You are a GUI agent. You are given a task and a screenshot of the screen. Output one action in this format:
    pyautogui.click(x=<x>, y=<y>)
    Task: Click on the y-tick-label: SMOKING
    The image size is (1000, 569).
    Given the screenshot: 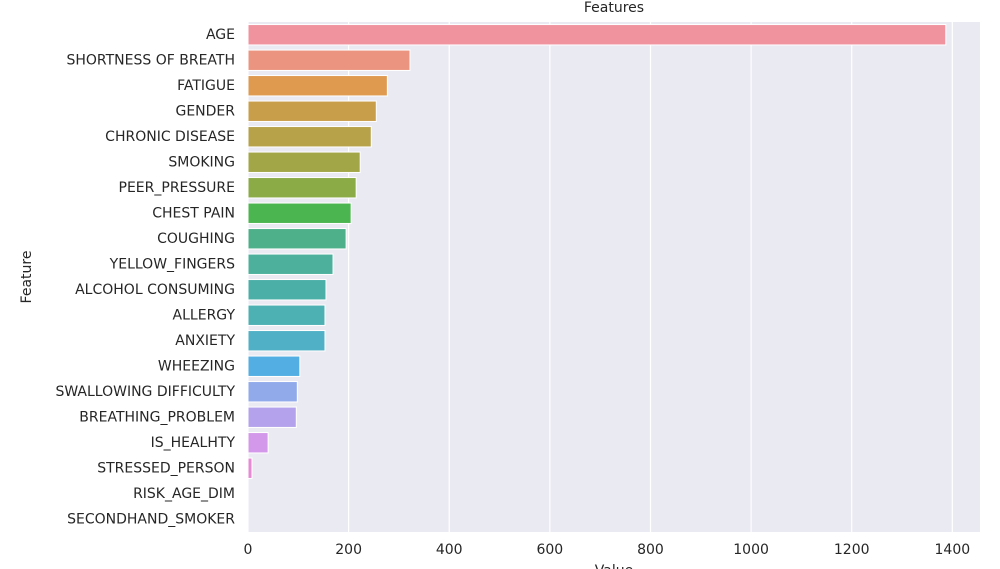 What is the action you would take?
    pyautogui.click(x=201, y=162)
    